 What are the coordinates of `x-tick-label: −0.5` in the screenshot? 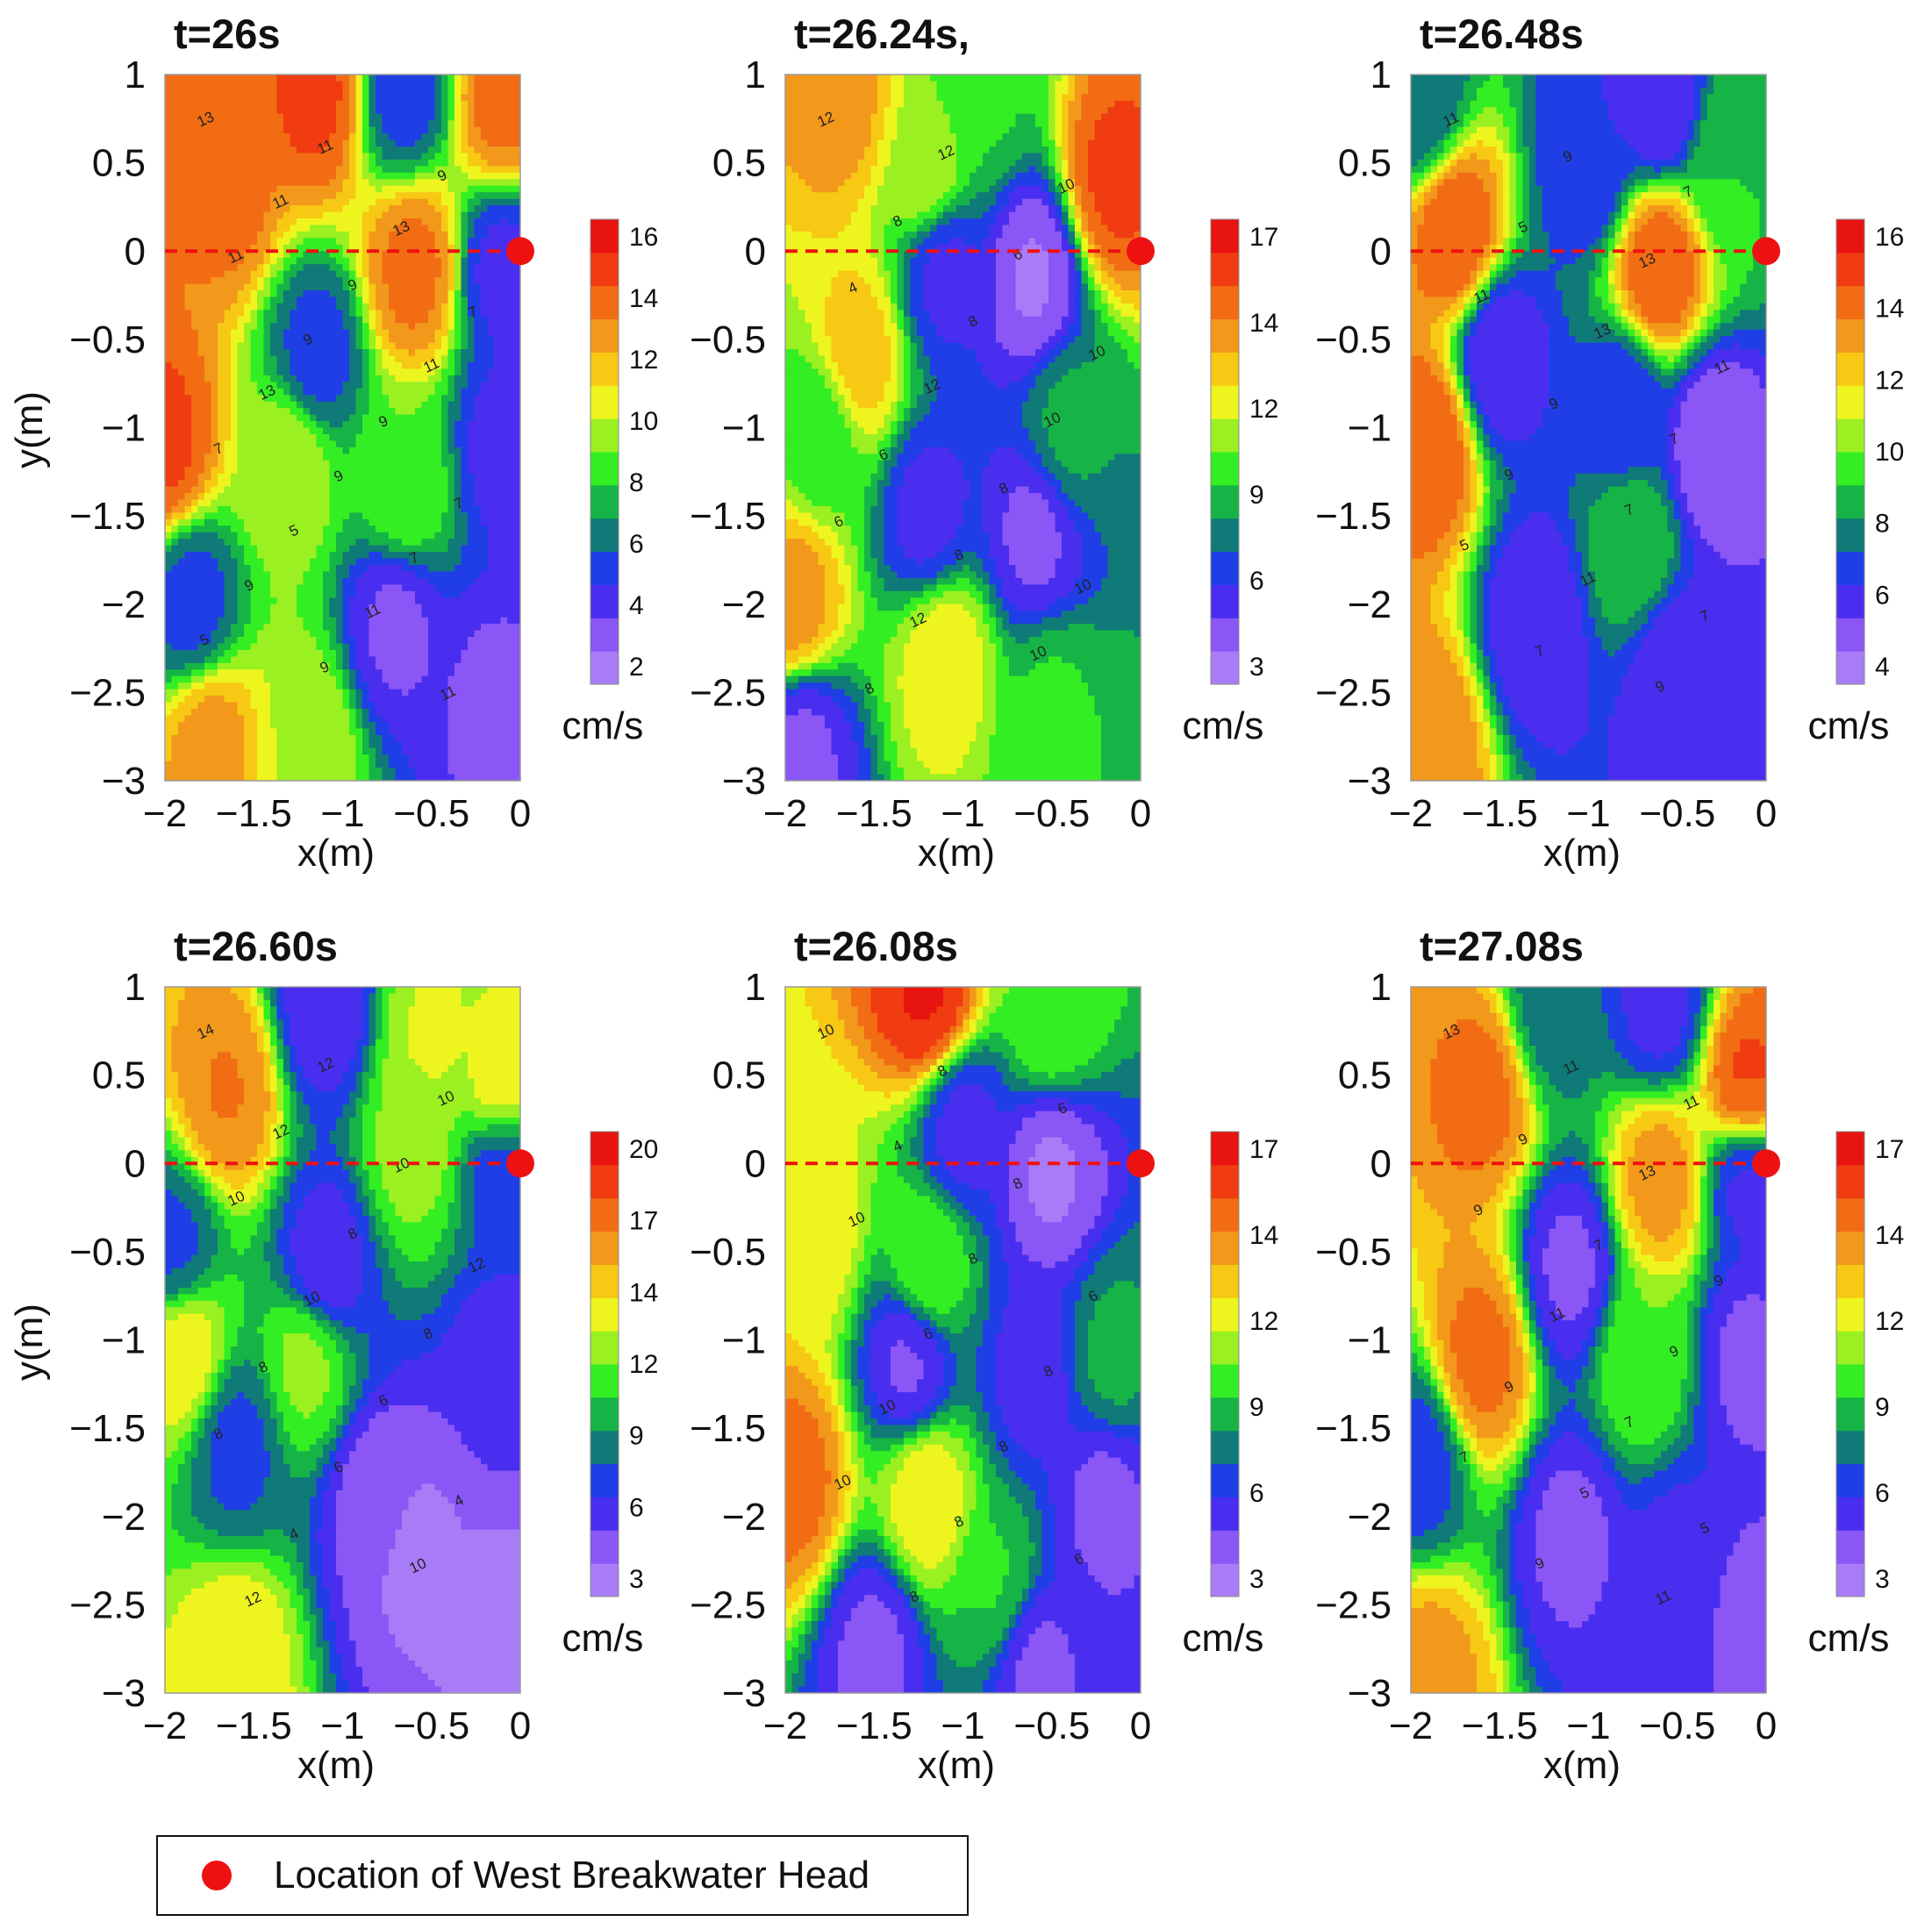 It's located at (1051, 813).